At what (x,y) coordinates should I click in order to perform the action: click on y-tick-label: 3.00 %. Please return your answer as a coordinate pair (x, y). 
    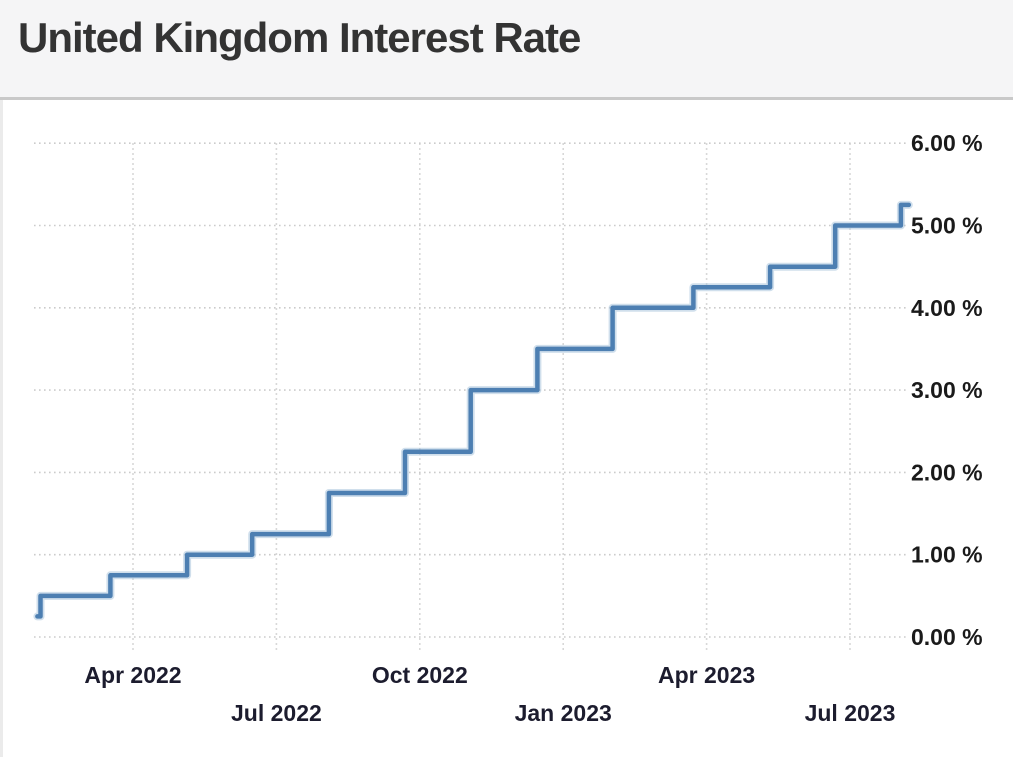
    Looking at the image, I should click on (947, 390).